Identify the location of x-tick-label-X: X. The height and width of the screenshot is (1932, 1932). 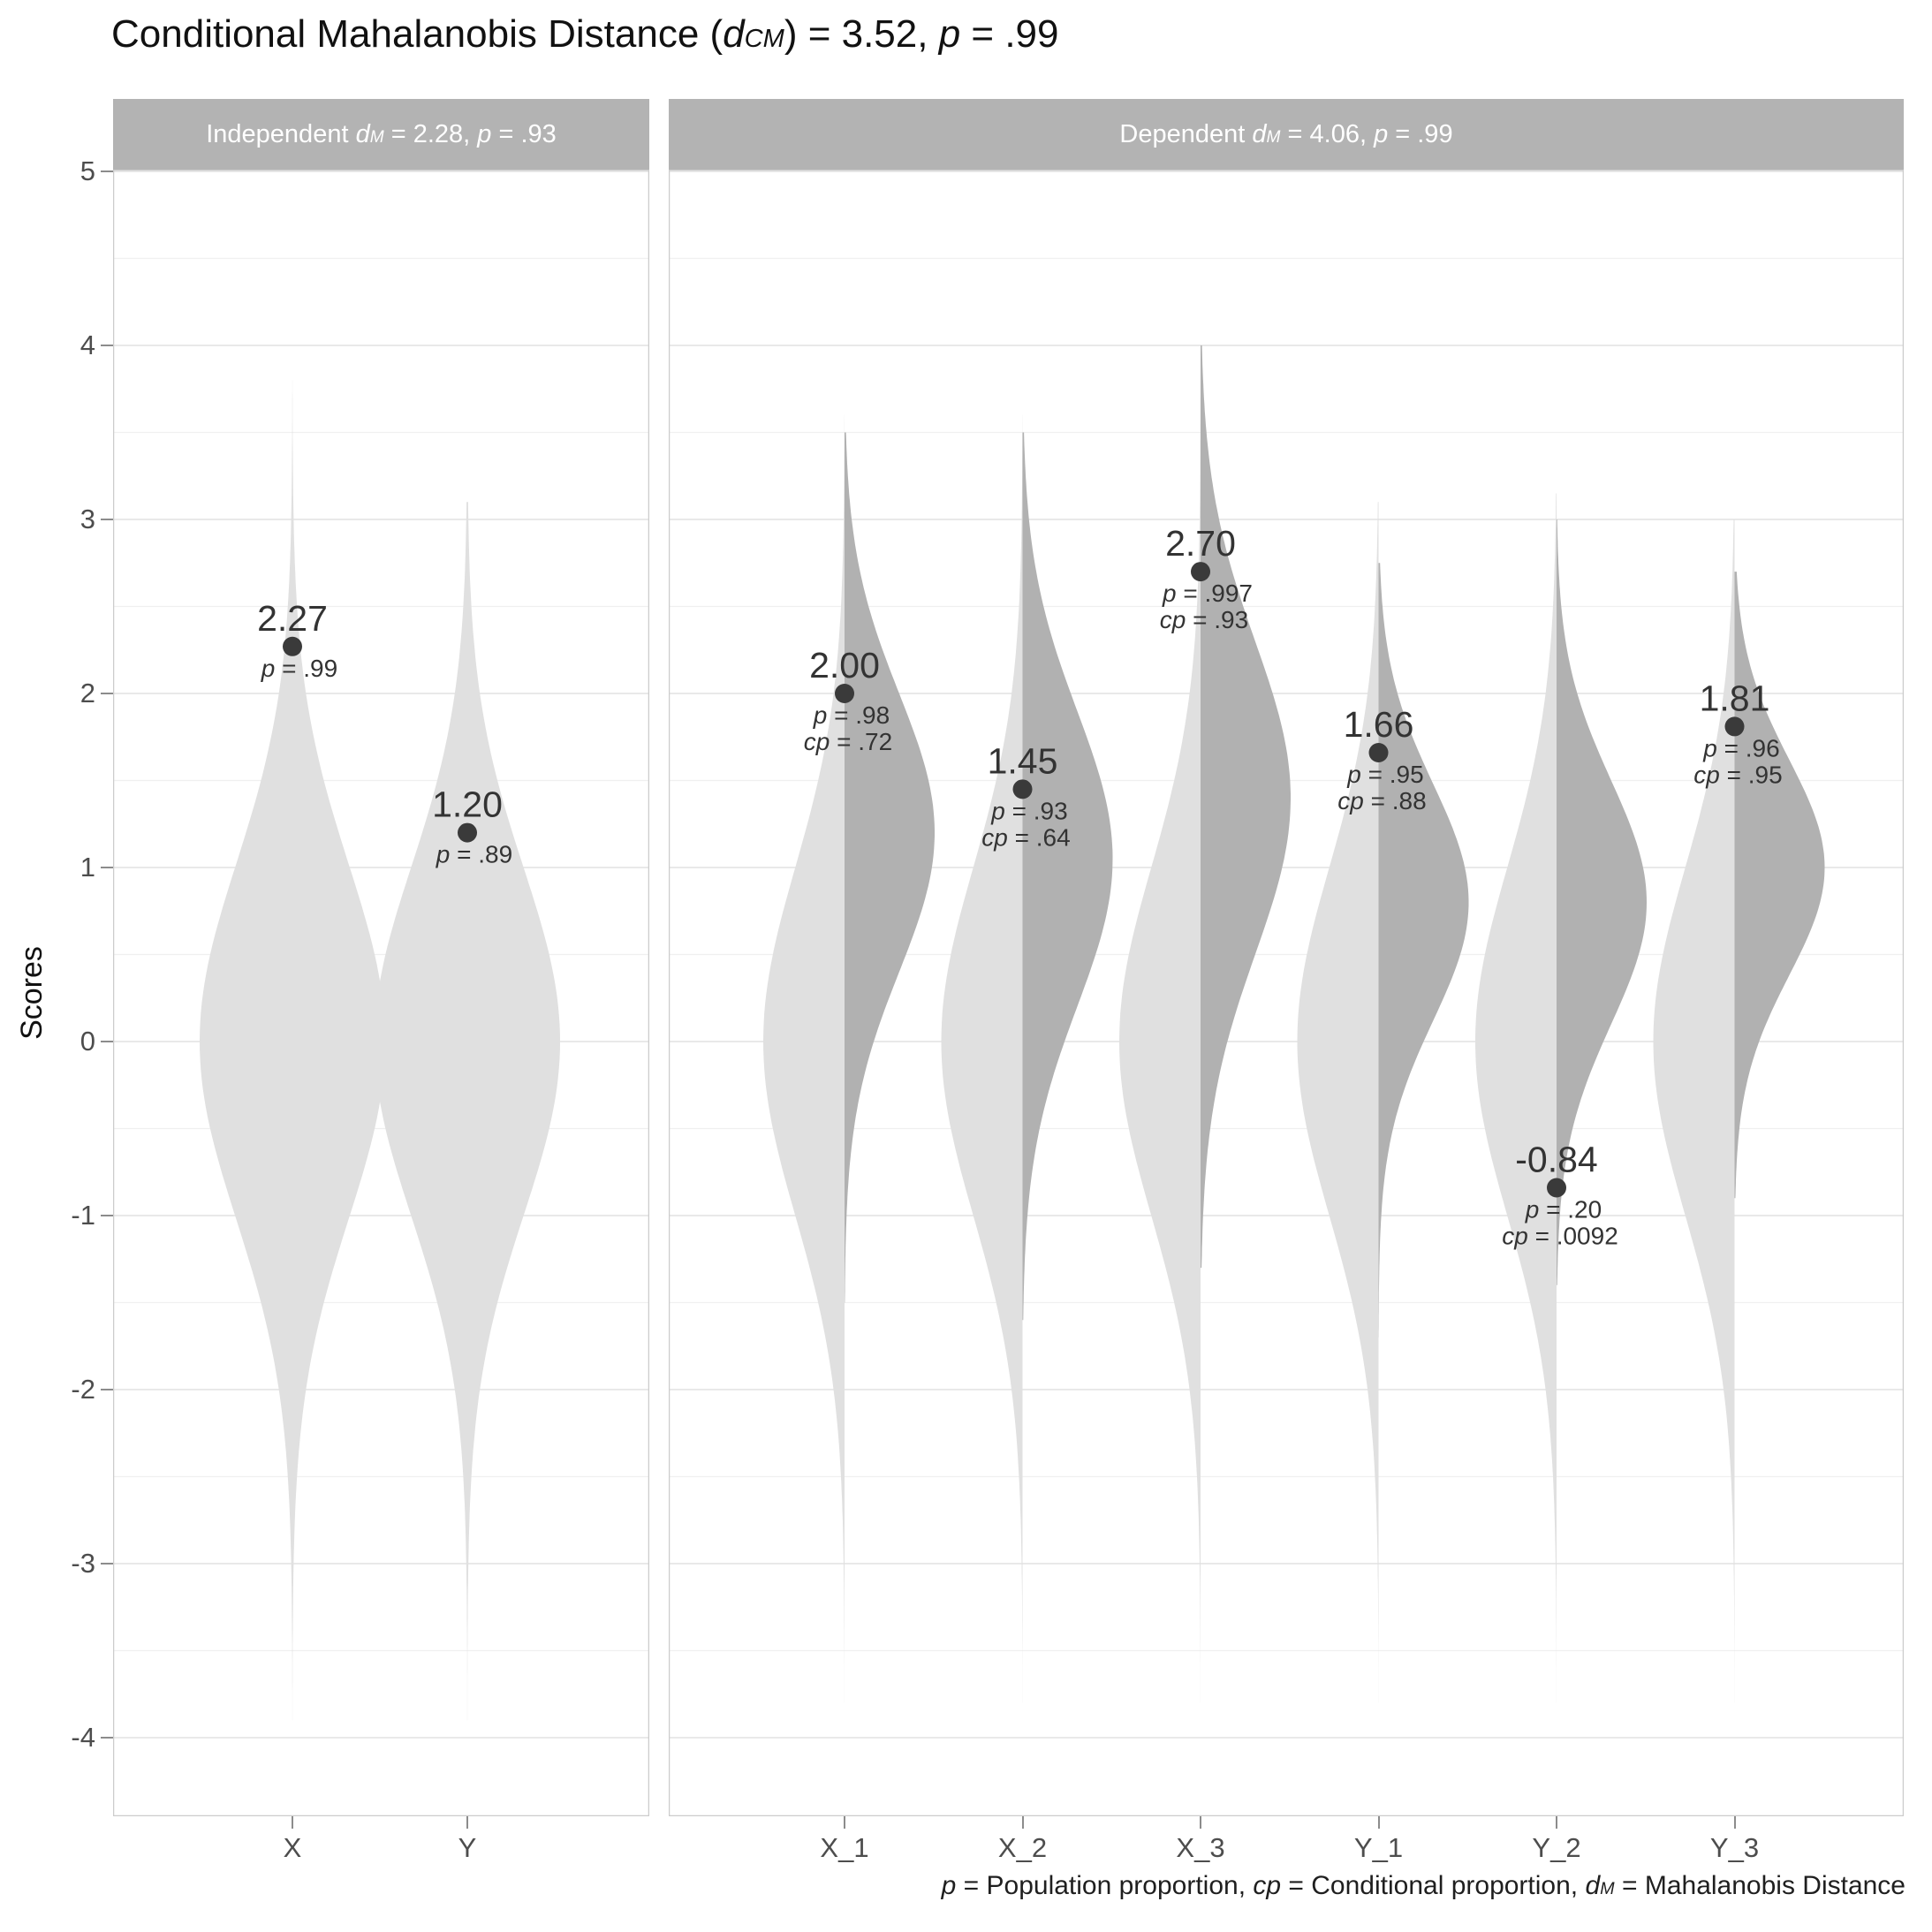
(292, 1847).